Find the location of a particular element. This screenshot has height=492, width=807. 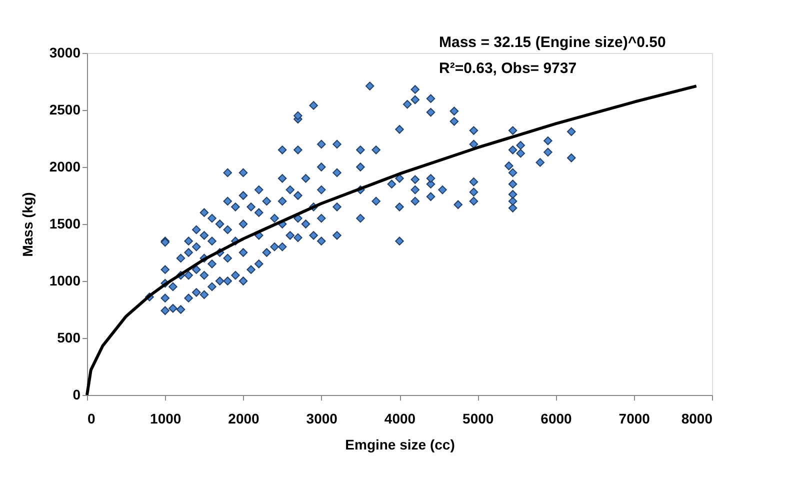

y-axis-title: Mass (kg) is located at coordinates (27, 224).